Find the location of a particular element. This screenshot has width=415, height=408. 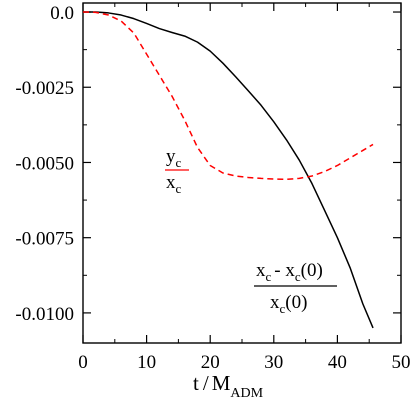

series-label-ratio-y-x: yc xc is located at coordinates (177, 171).